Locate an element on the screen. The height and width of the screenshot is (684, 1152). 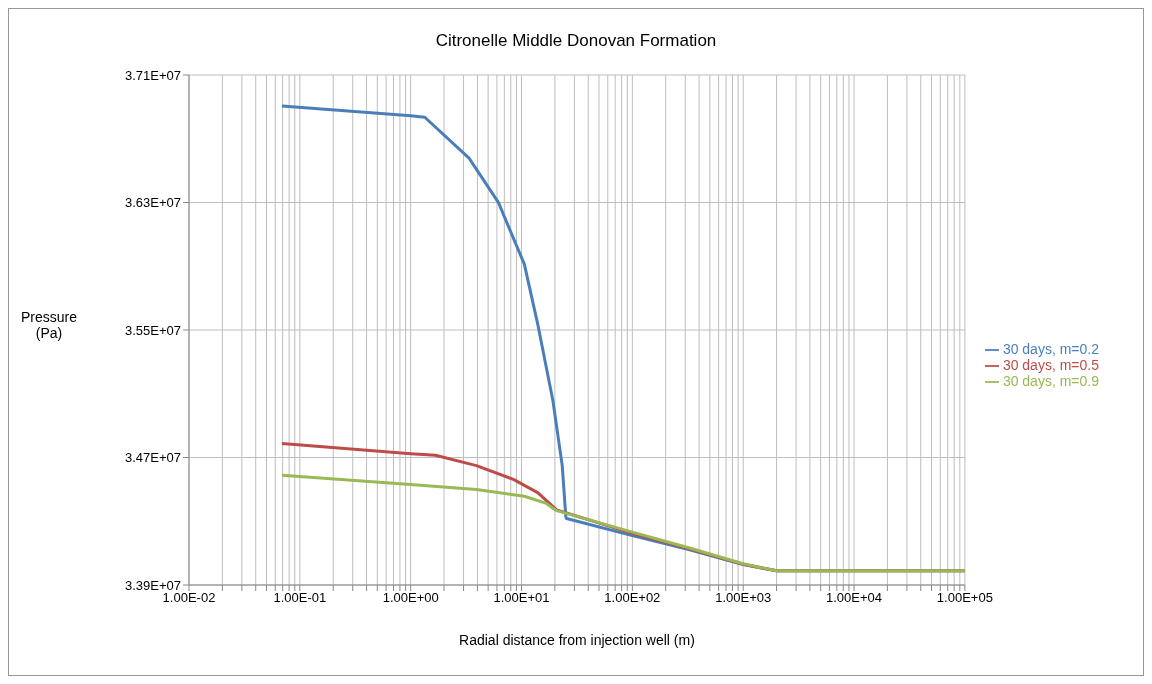
x-tick-label: 1.00E+00 is located at coordinates (410, 598).